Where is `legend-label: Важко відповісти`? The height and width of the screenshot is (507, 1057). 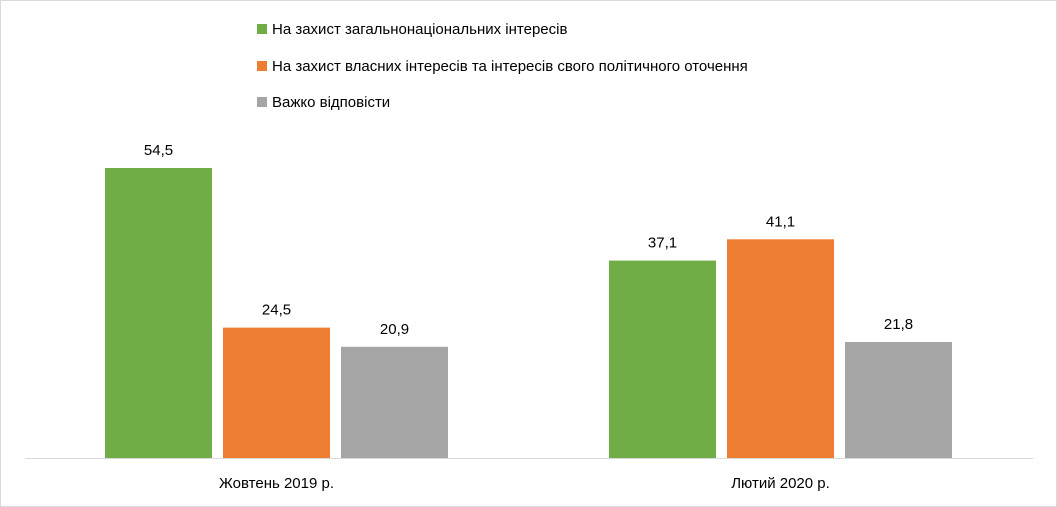 legend-label: Важко відповісти is located at coordinates (331, 102).